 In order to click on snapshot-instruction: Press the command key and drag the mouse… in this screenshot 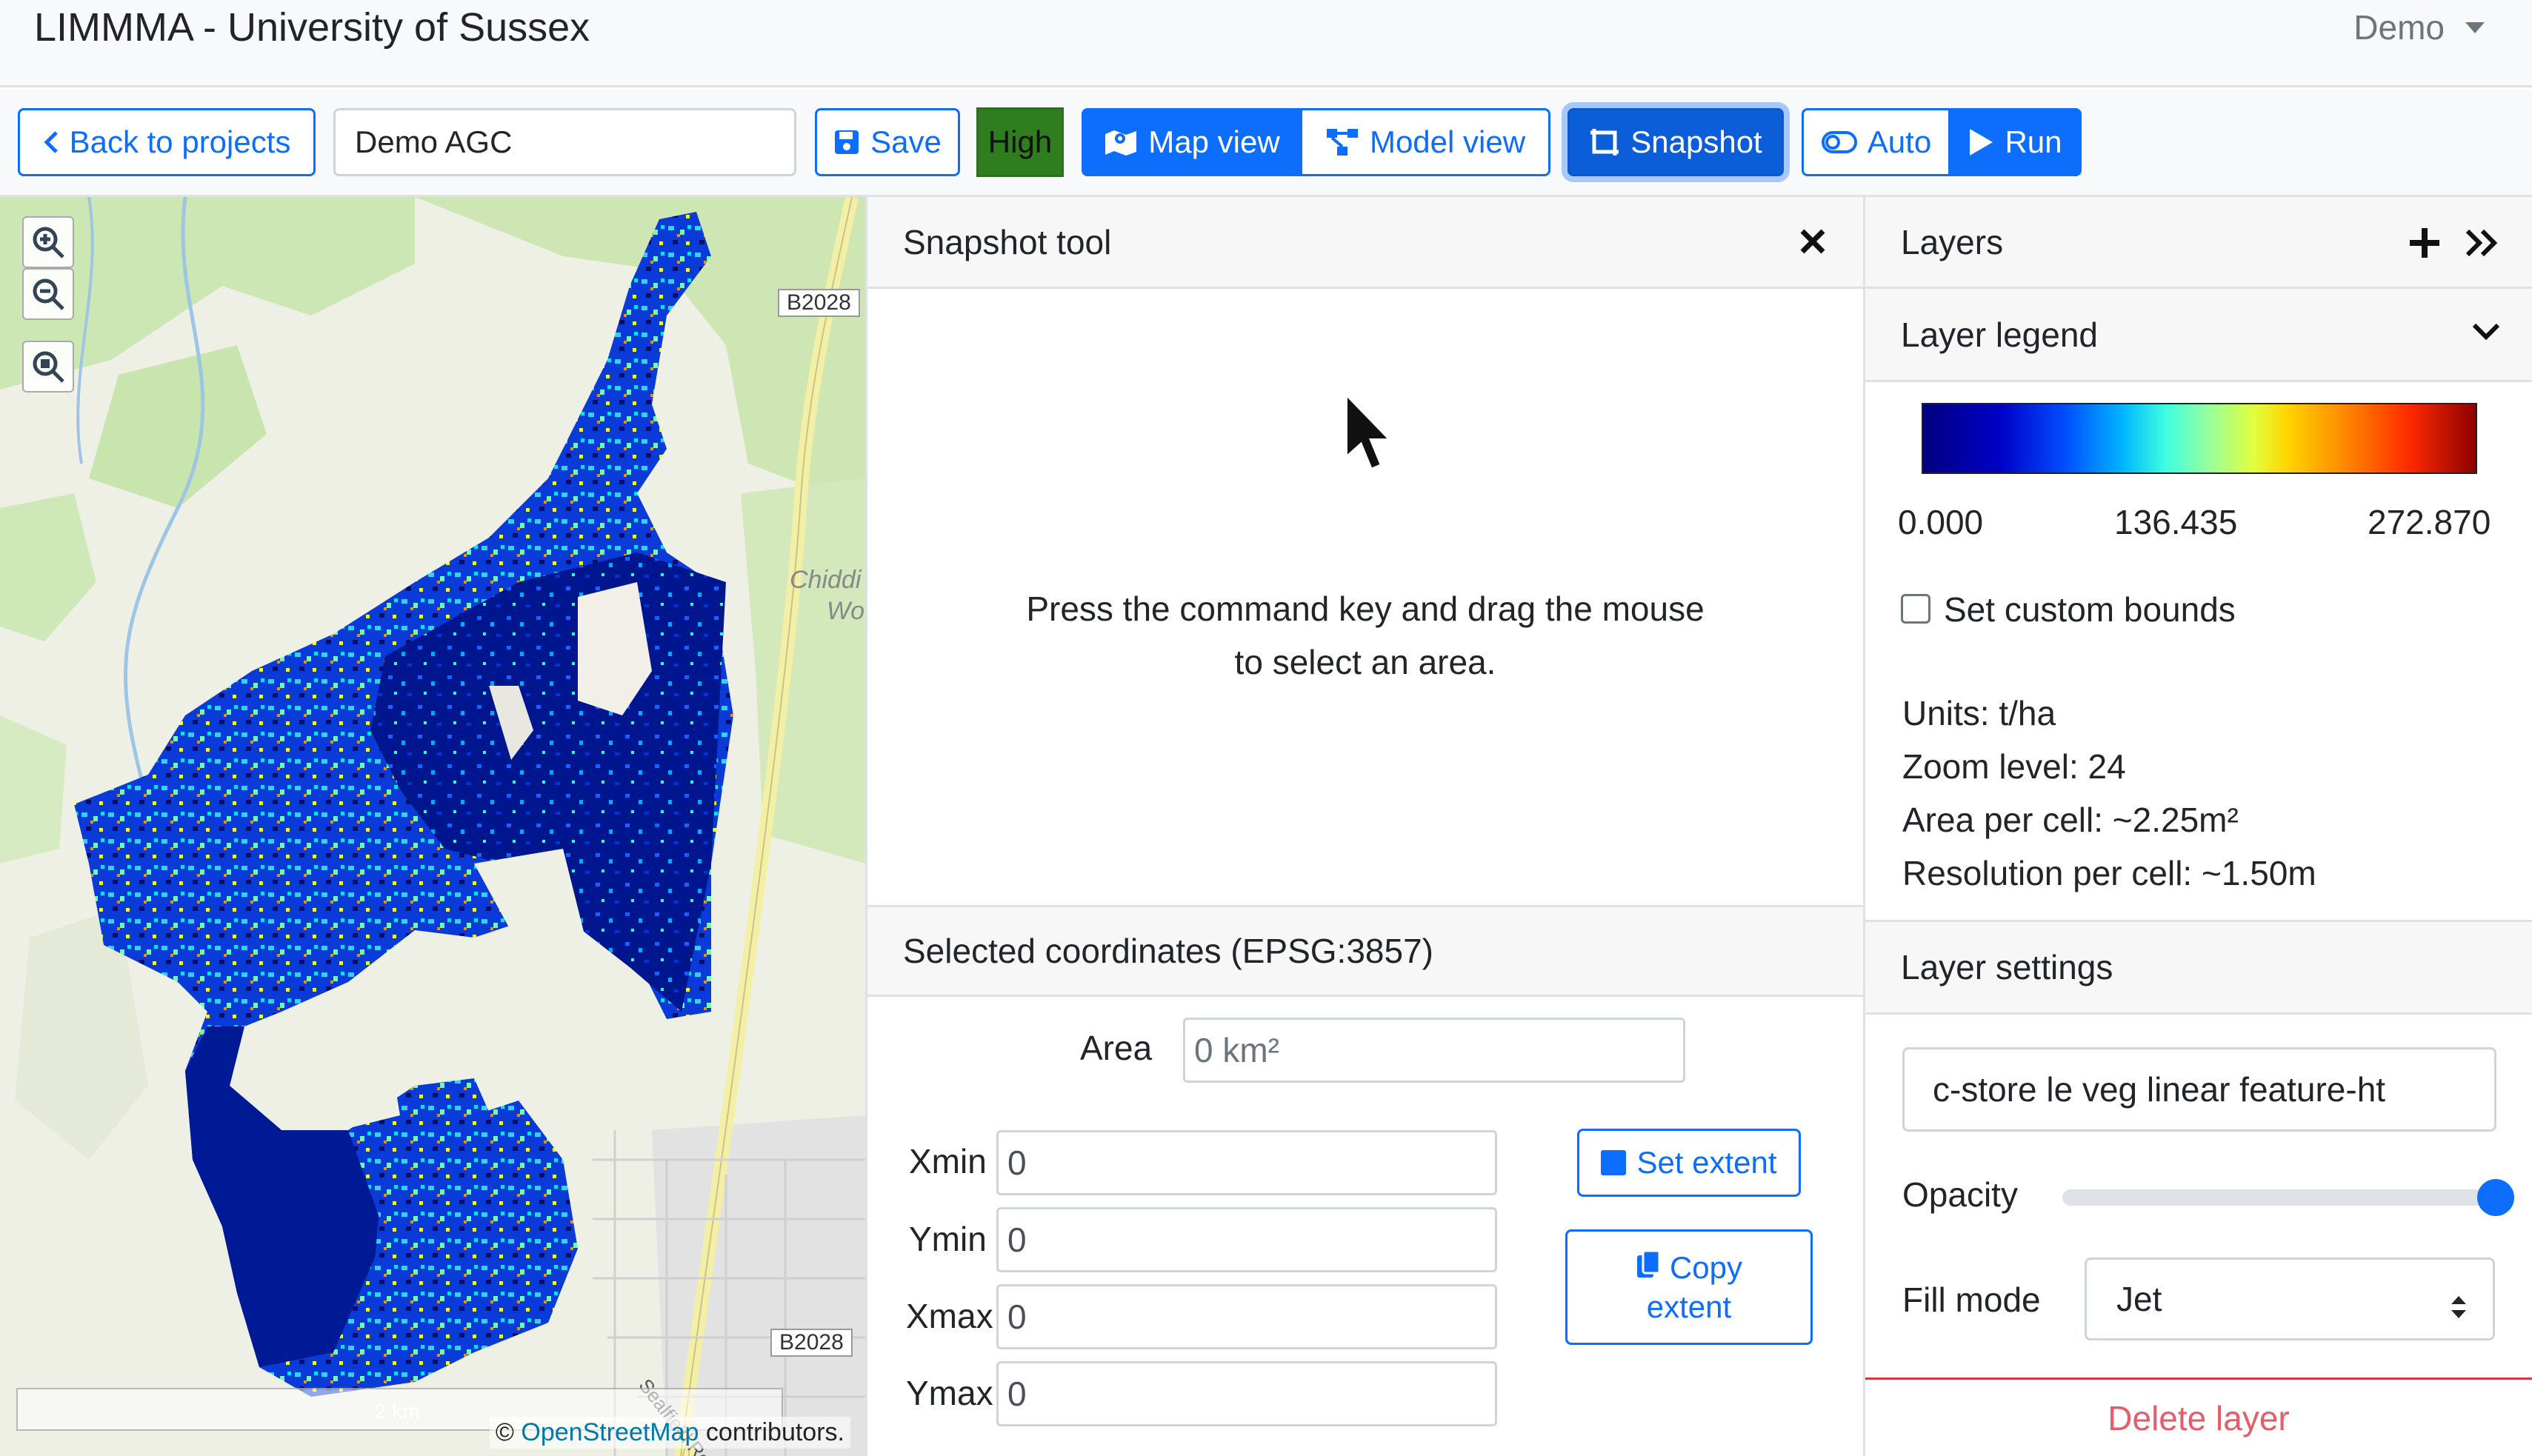, I will do `click(1365, 635)`.